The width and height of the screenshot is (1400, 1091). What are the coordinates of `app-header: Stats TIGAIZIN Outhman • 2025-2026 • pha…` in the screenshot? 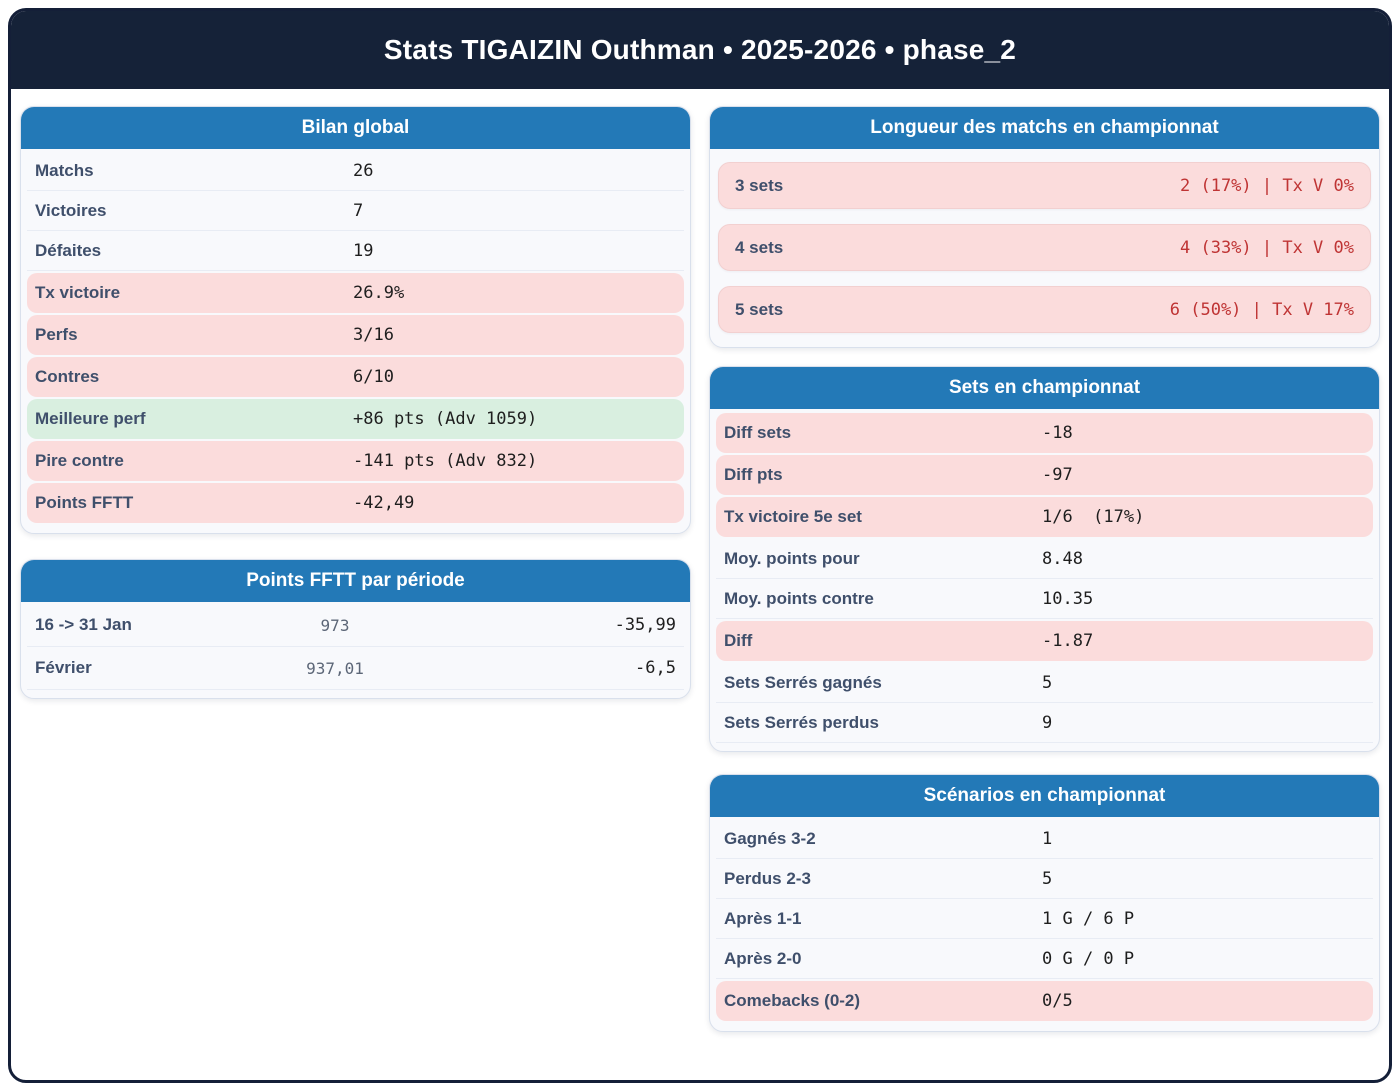 It's located at (700, 50).